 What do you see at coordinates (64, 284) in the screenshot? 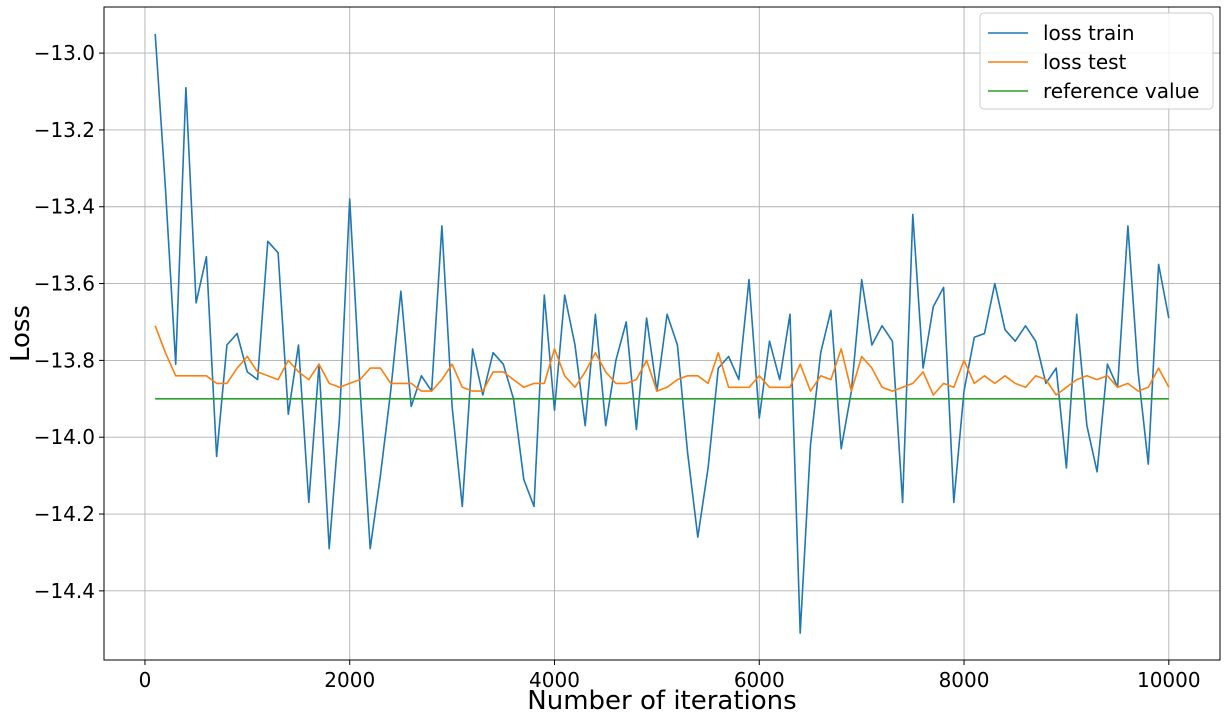
I see `y-tick-label: −13.6` at bounding box center [64, 284].